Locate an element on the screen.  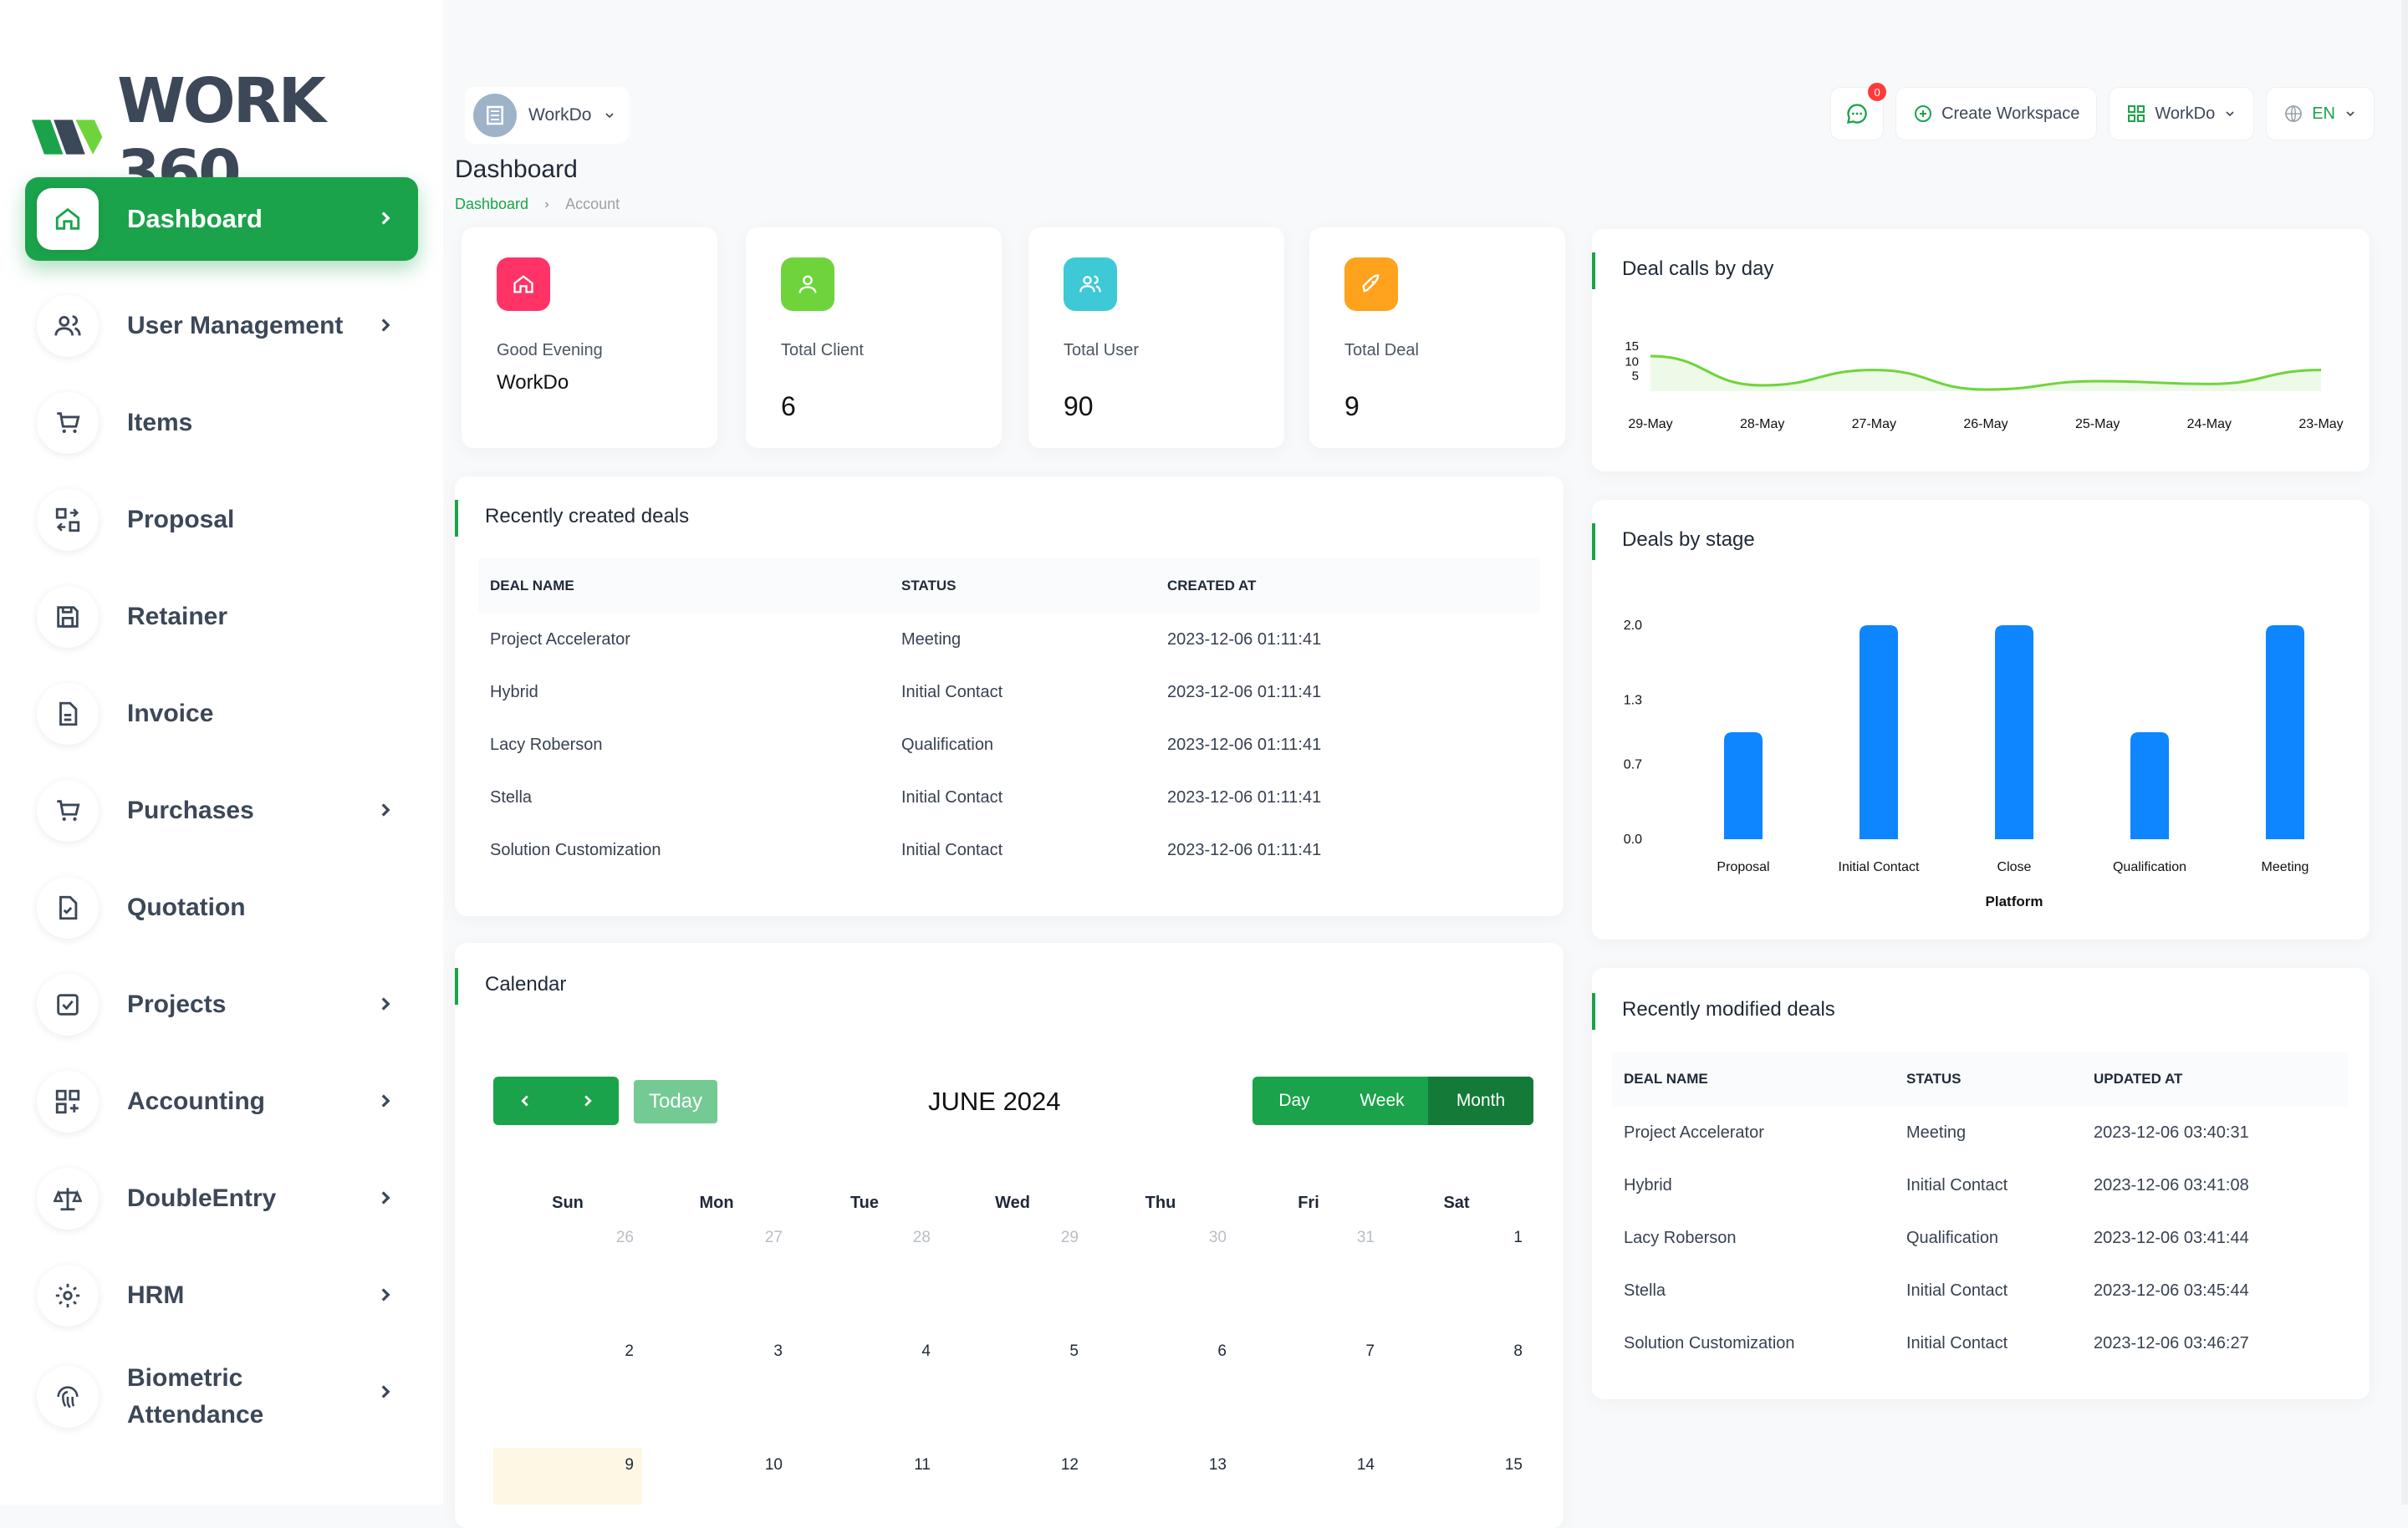
table-row: Stella Initial Contact 2023-12-06 01:11:41 is located at coordinates (1009, 798).